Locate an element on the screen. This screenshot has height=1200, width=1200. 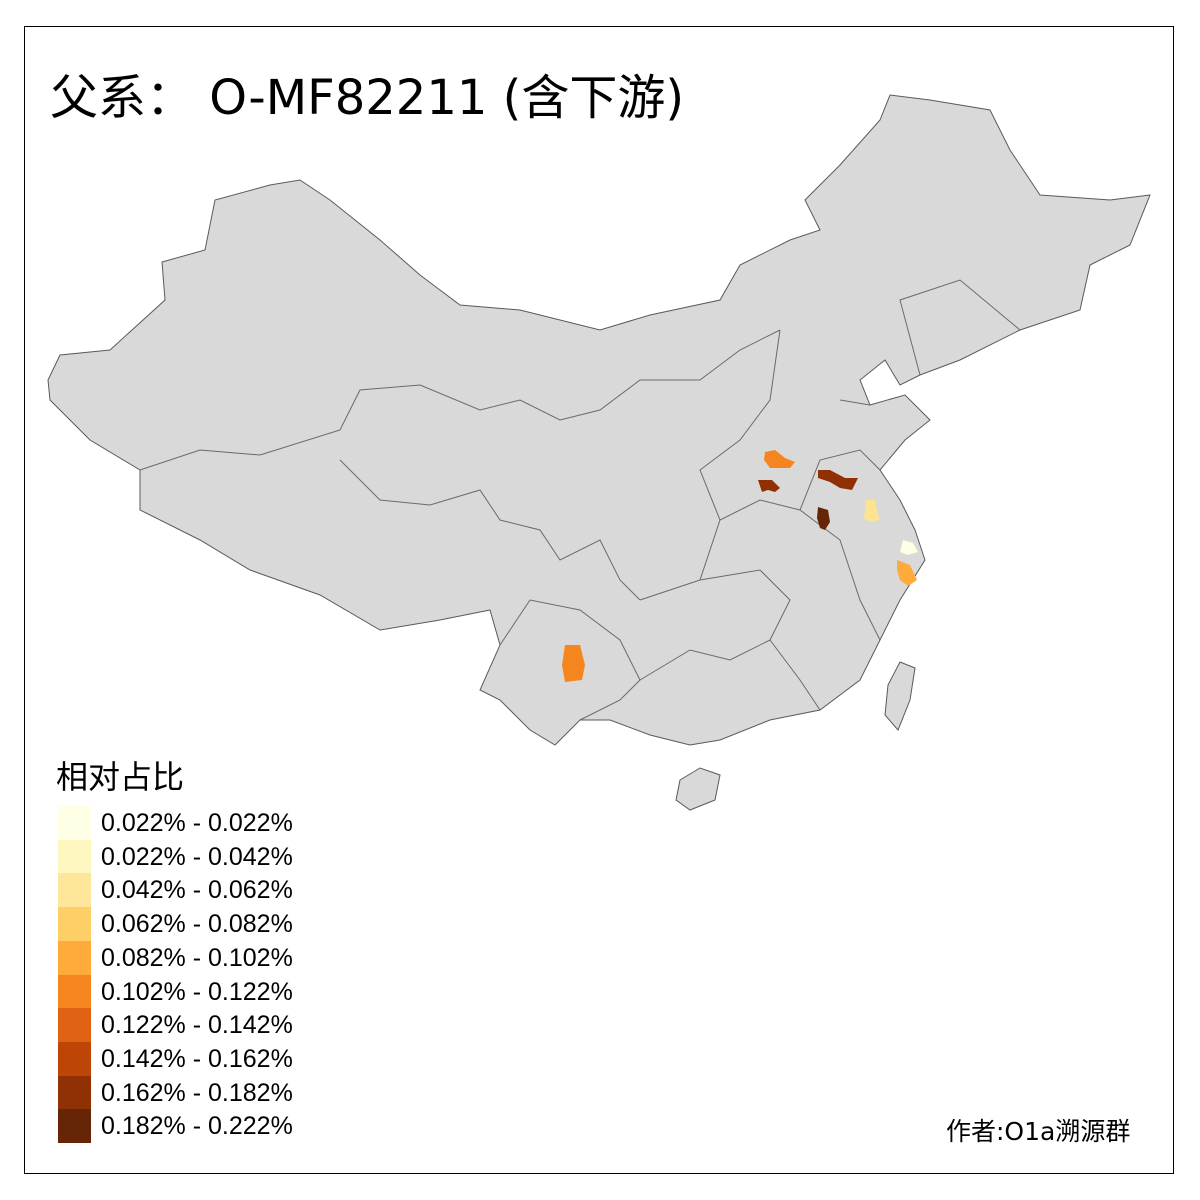
legend-label: 0.182% - 0.222% is located at coordinates (197, 1126).